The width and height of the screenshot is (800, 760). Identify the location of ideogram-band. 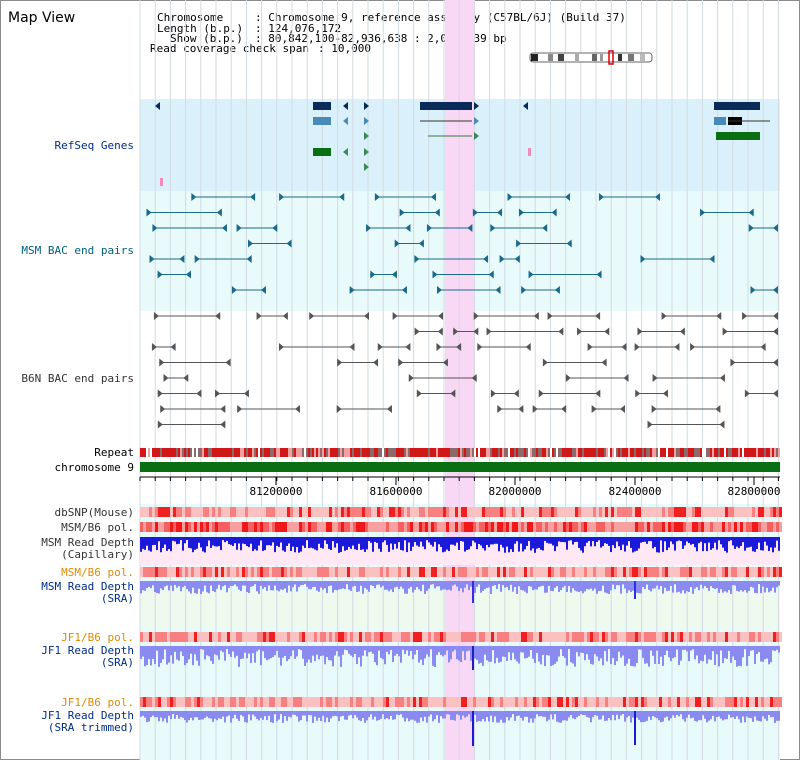
(594, 57).